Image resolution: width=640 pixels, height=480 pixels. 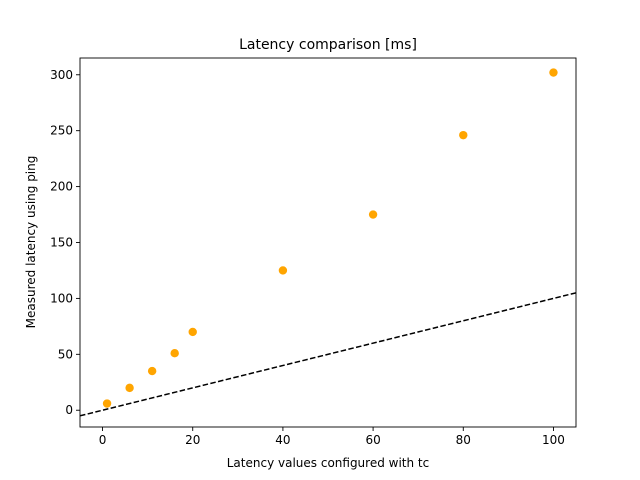 I want to click on x-tick-label: 0, so click(x=103, y=440).